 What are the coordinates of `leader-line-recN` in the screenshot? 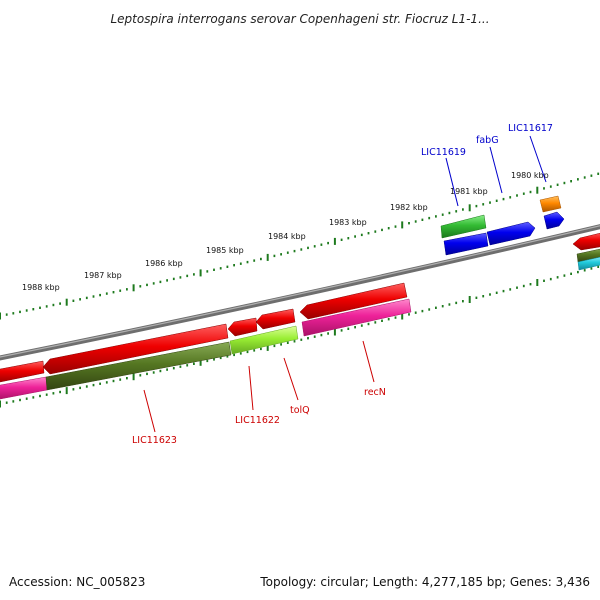 It's located at (368, 361).